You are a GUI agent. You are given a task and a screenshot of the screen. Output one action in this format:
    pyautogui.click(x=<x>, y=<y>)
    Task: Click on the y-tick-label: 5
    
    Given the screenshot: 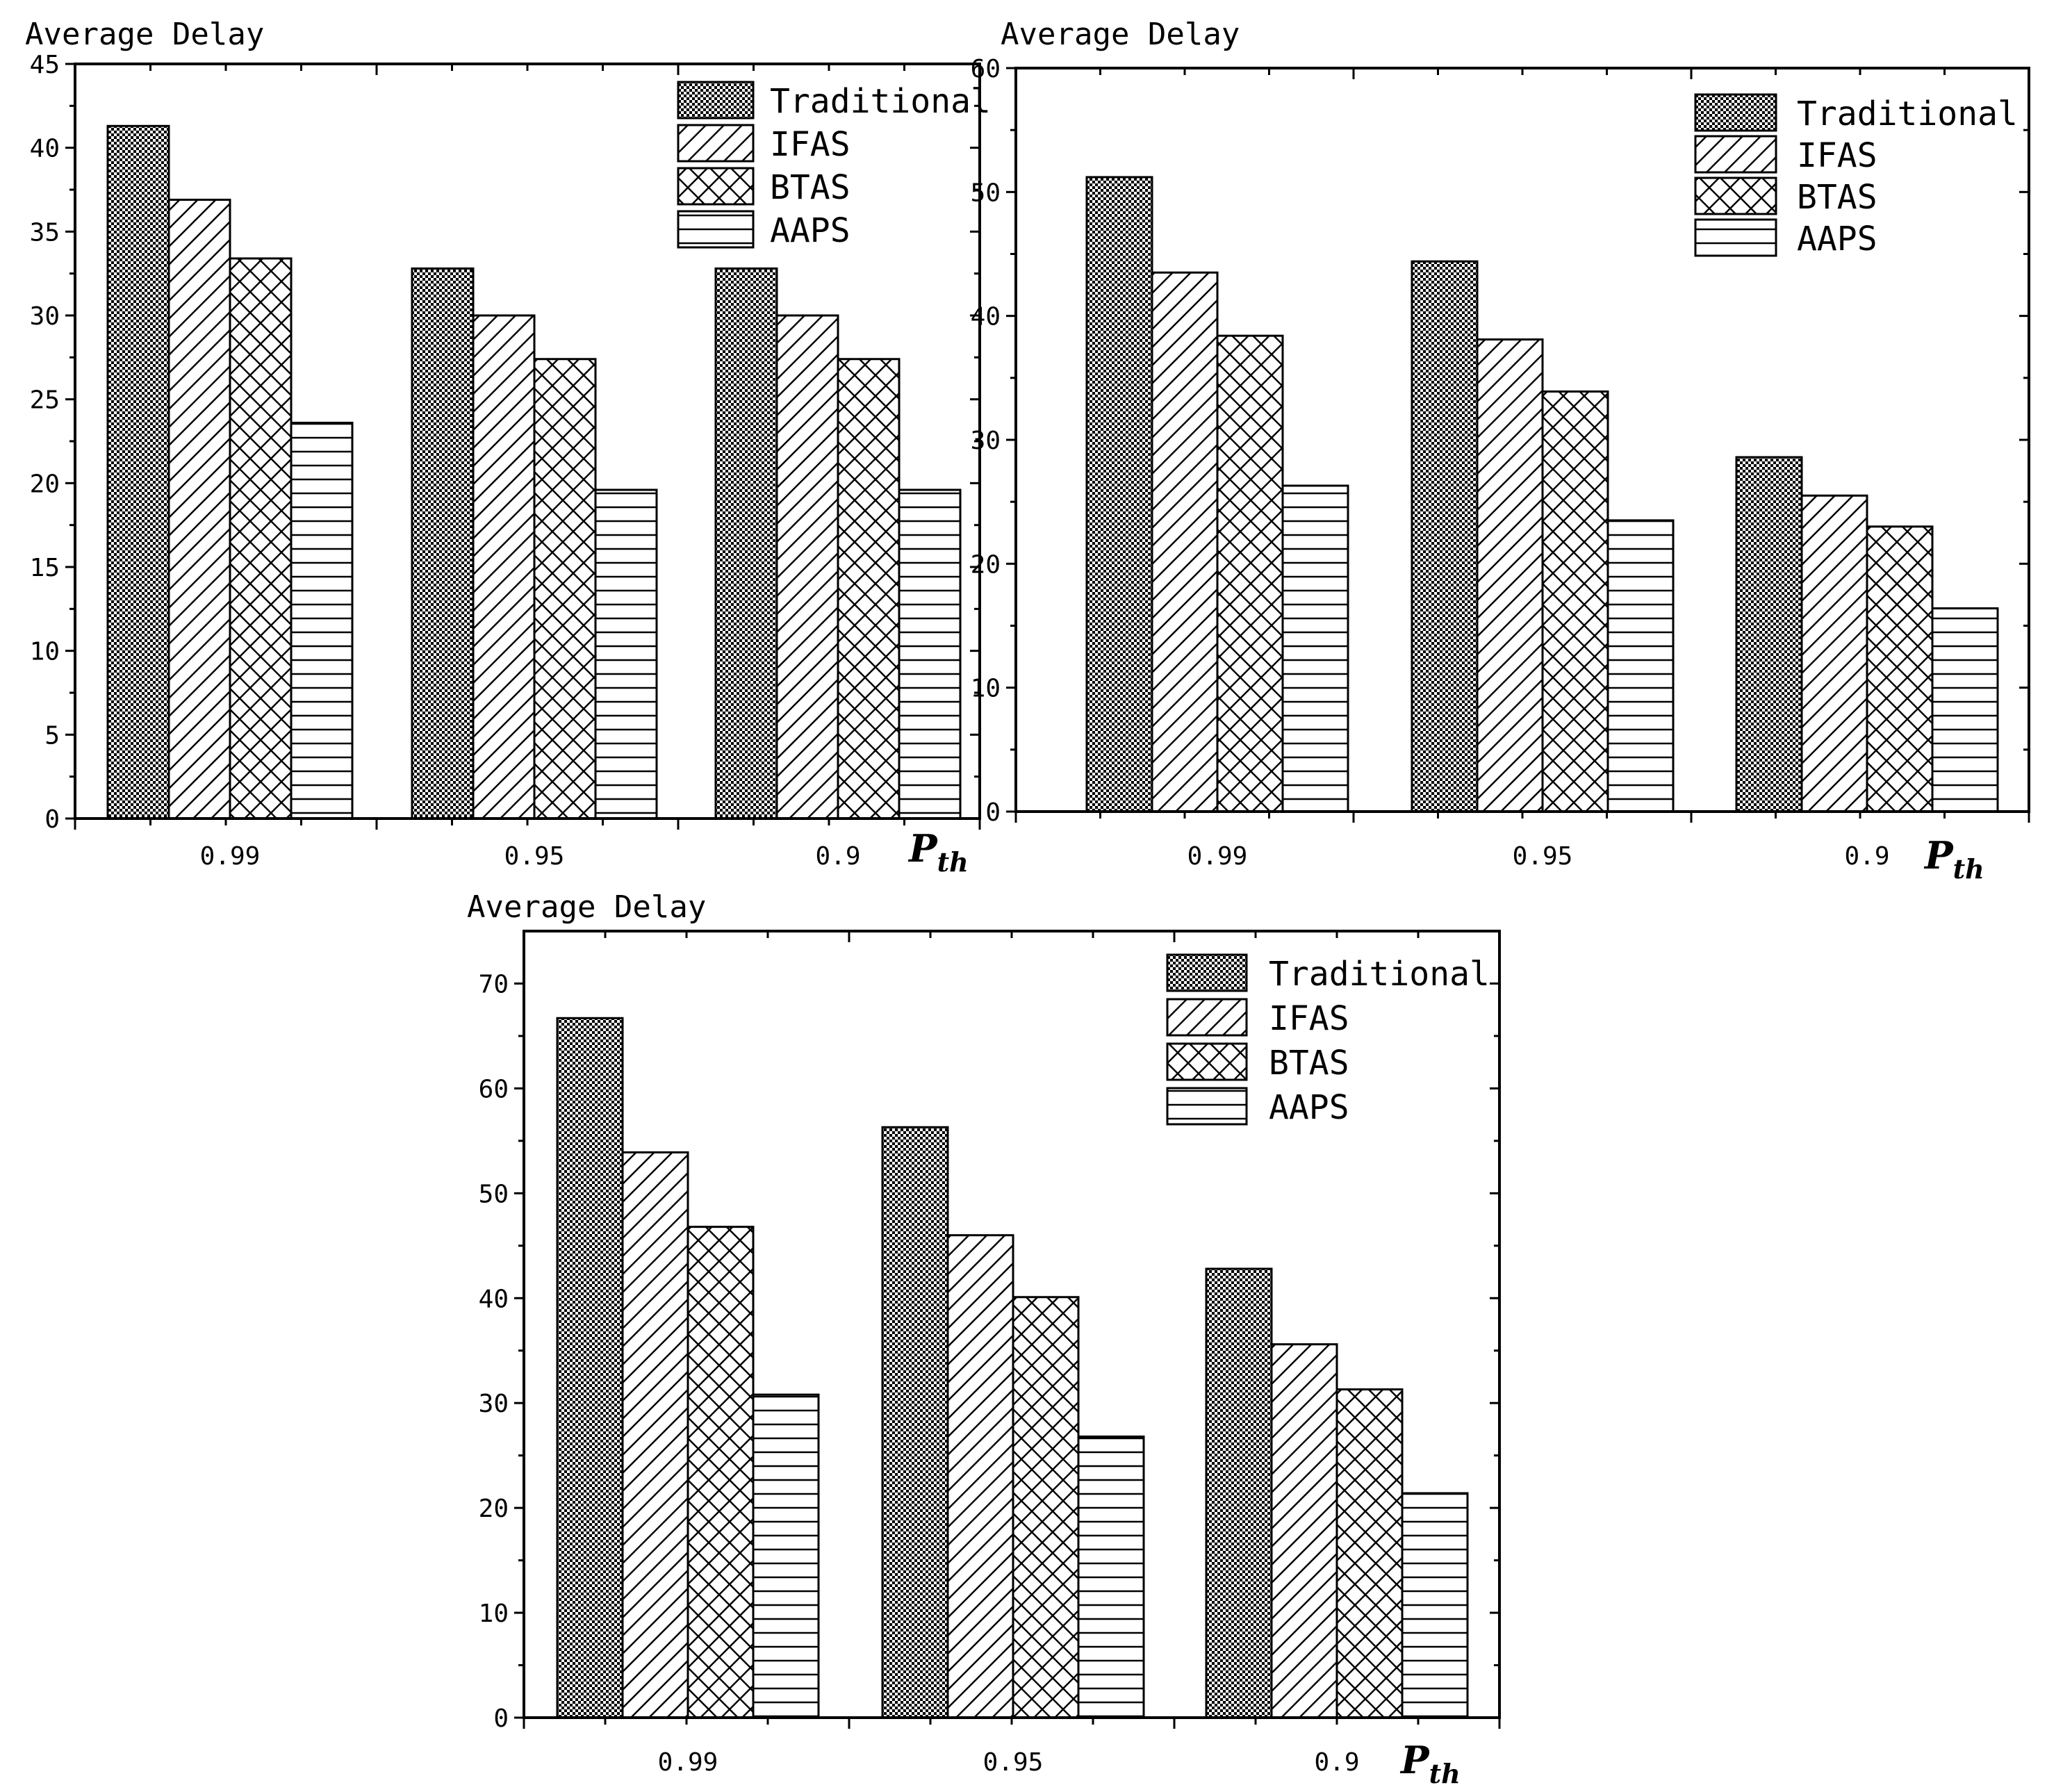 What is the action you would take?
    pyautogui.click(x=52, y=736)
    